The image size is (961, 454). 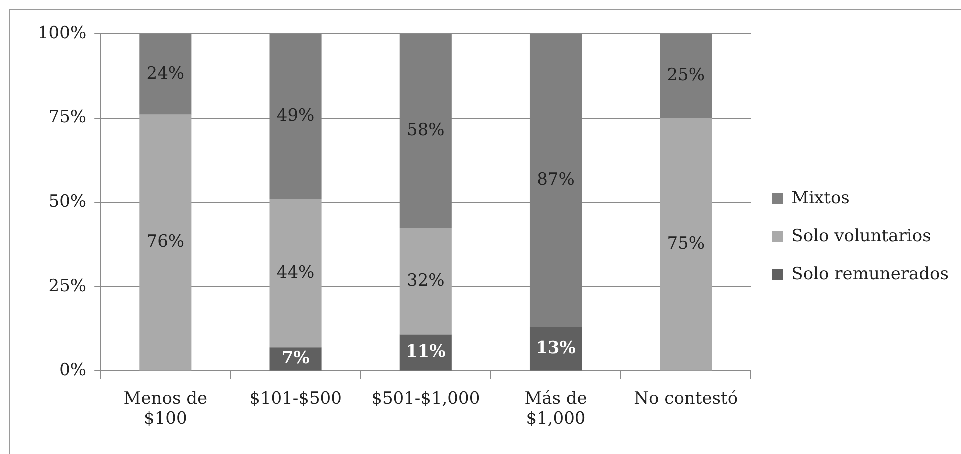 What do you see at coordinates (295, 116) in the screenshot?
I see `data-label: 49%` at bounding box center [295, 116].